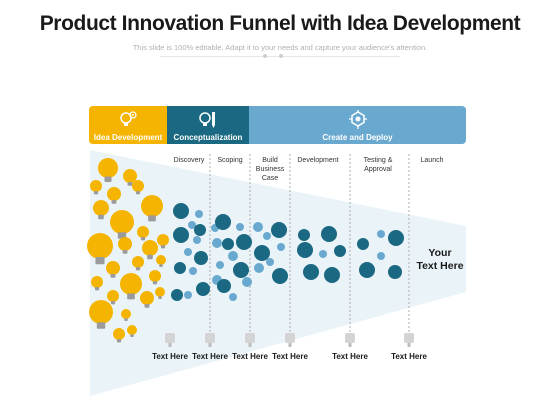 The image size is (560, 420). I want to click on stage-discovery: Discovery, so click(189, 160).